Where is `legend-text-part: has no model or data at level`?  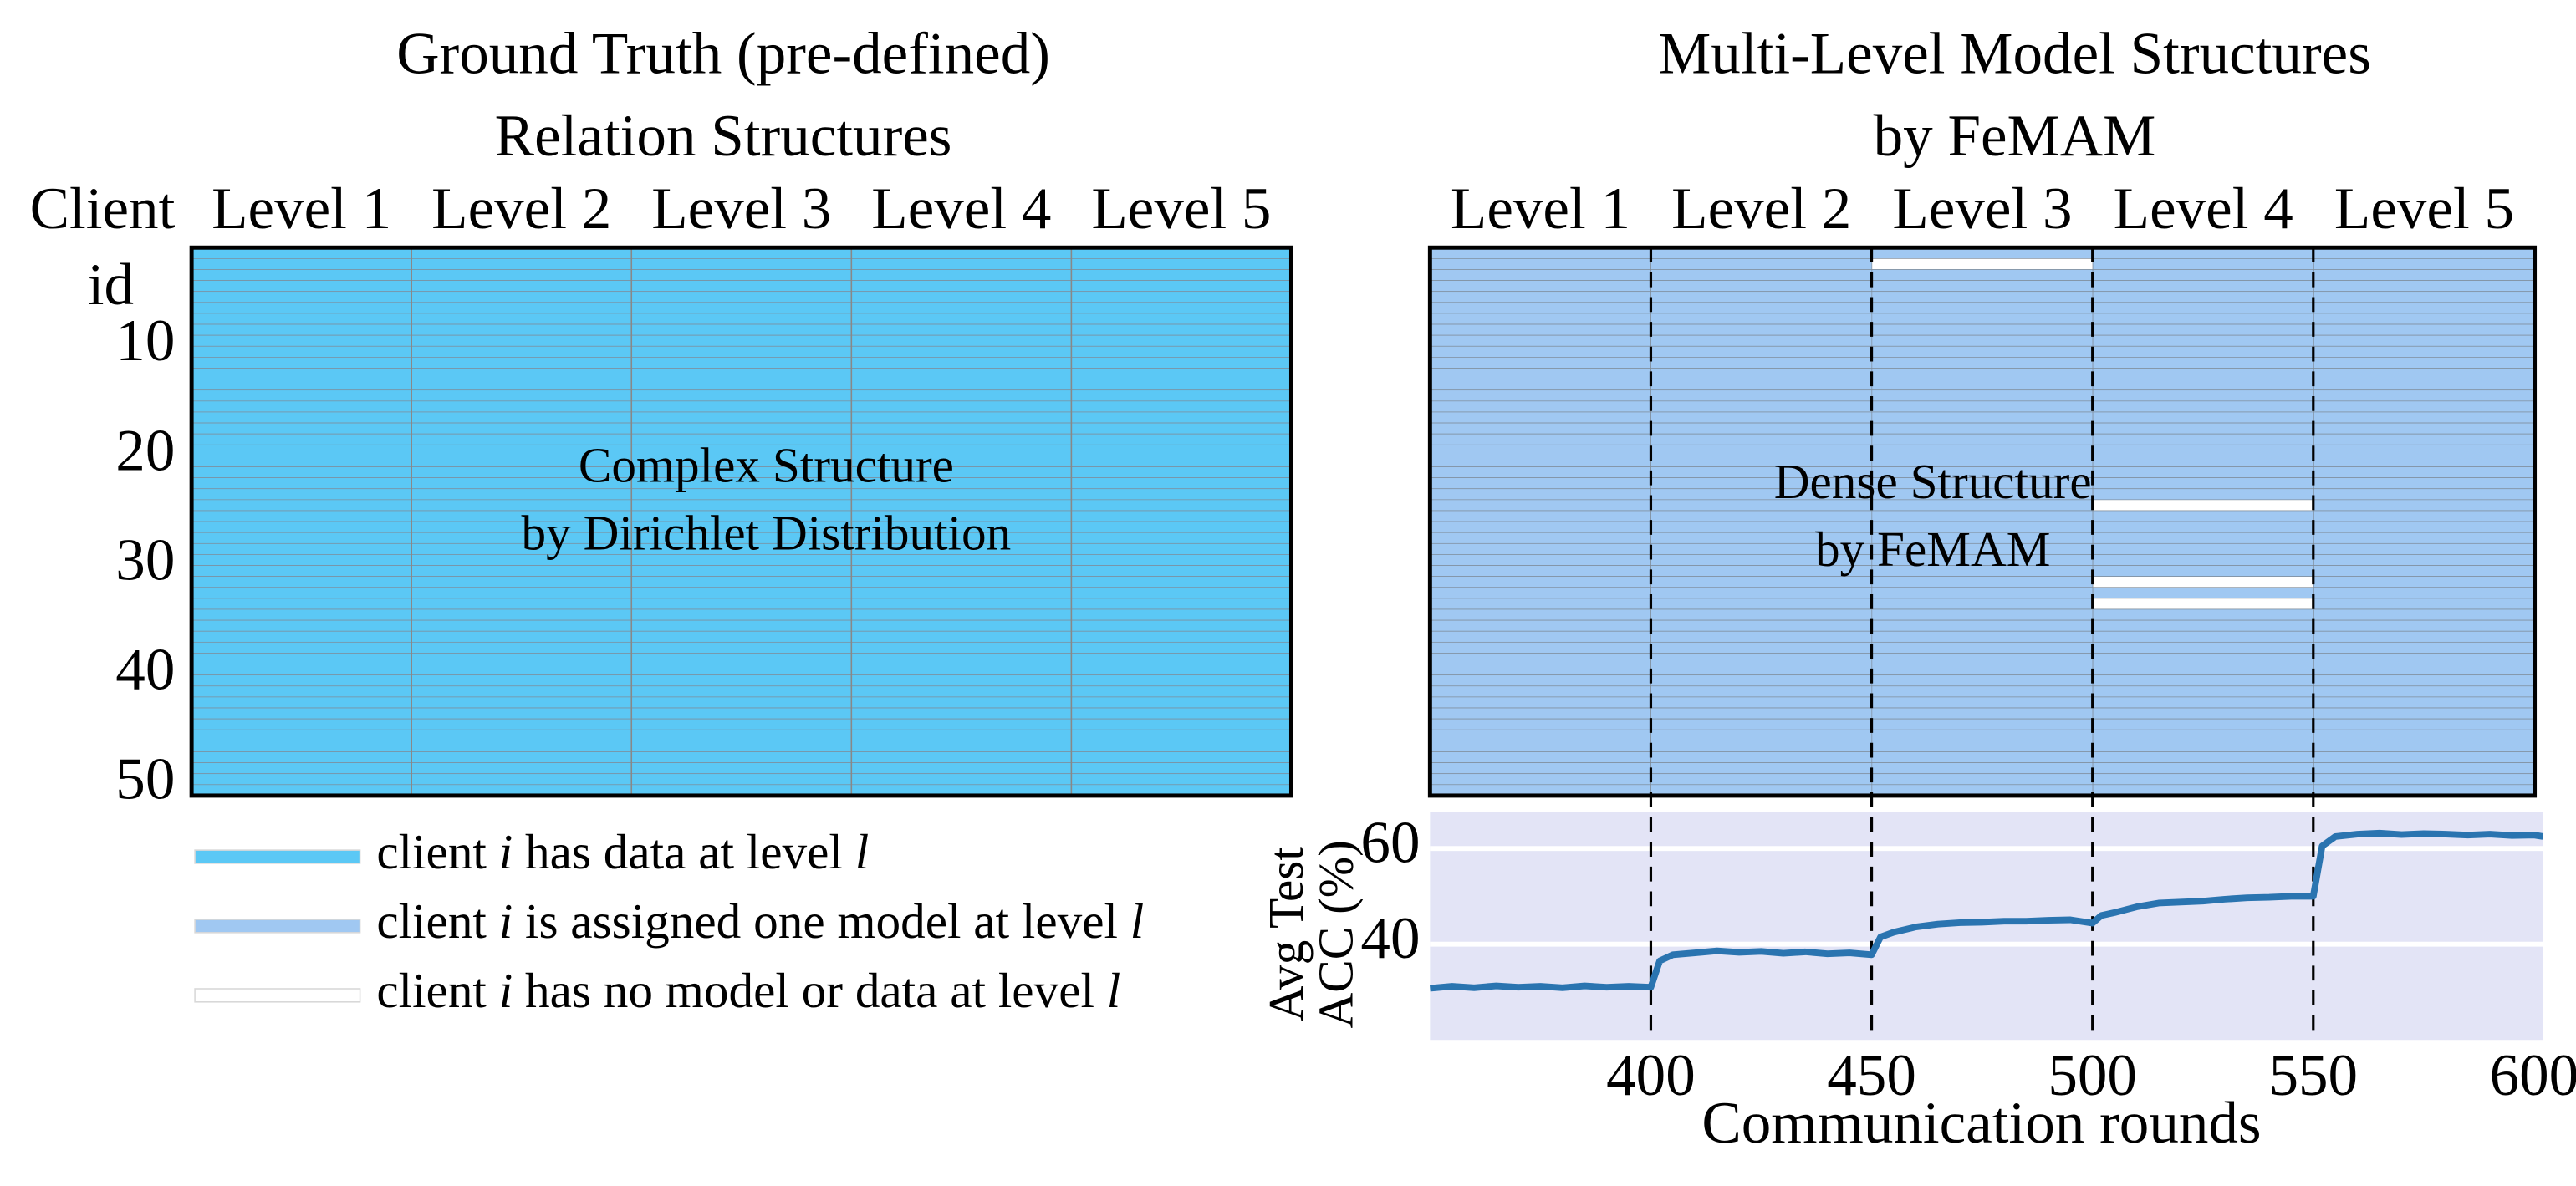
legend-text-part: has no model or data at level is located at coordinates (810, 990).